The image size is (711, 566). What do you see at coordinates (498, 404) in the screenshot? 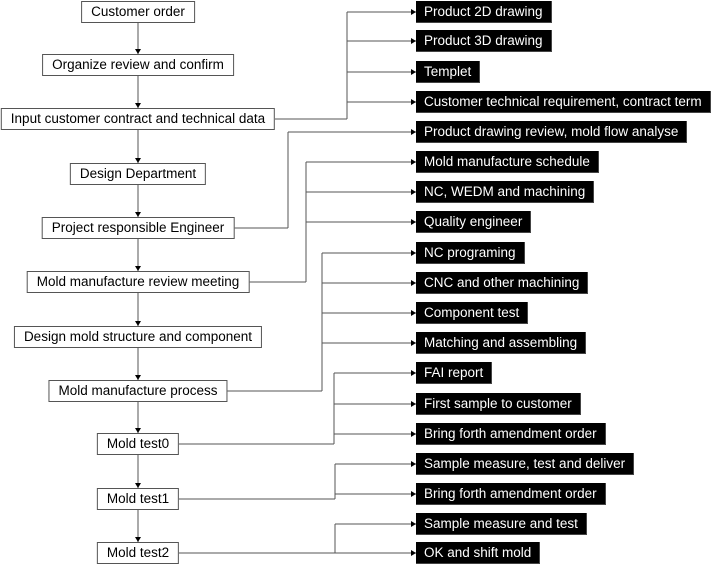
I see `detail-item: First sample to customer` at bounding box center [498, 404].